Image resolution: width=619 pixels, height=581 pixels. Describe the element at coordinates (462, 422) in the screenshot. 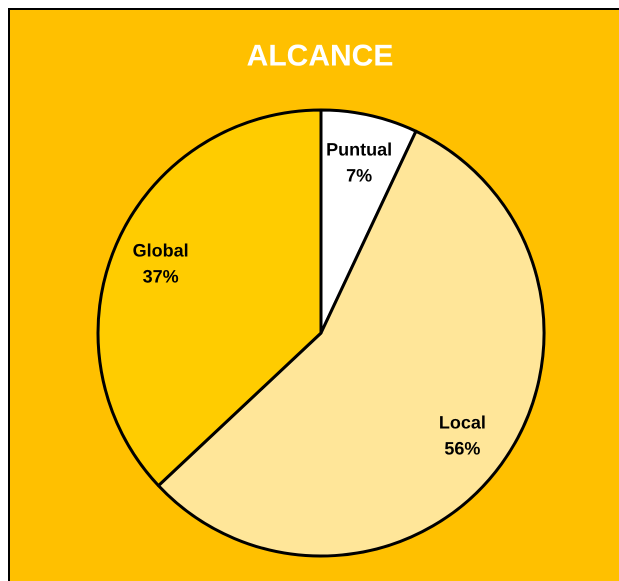

I see `slice-label: Local` at that location.